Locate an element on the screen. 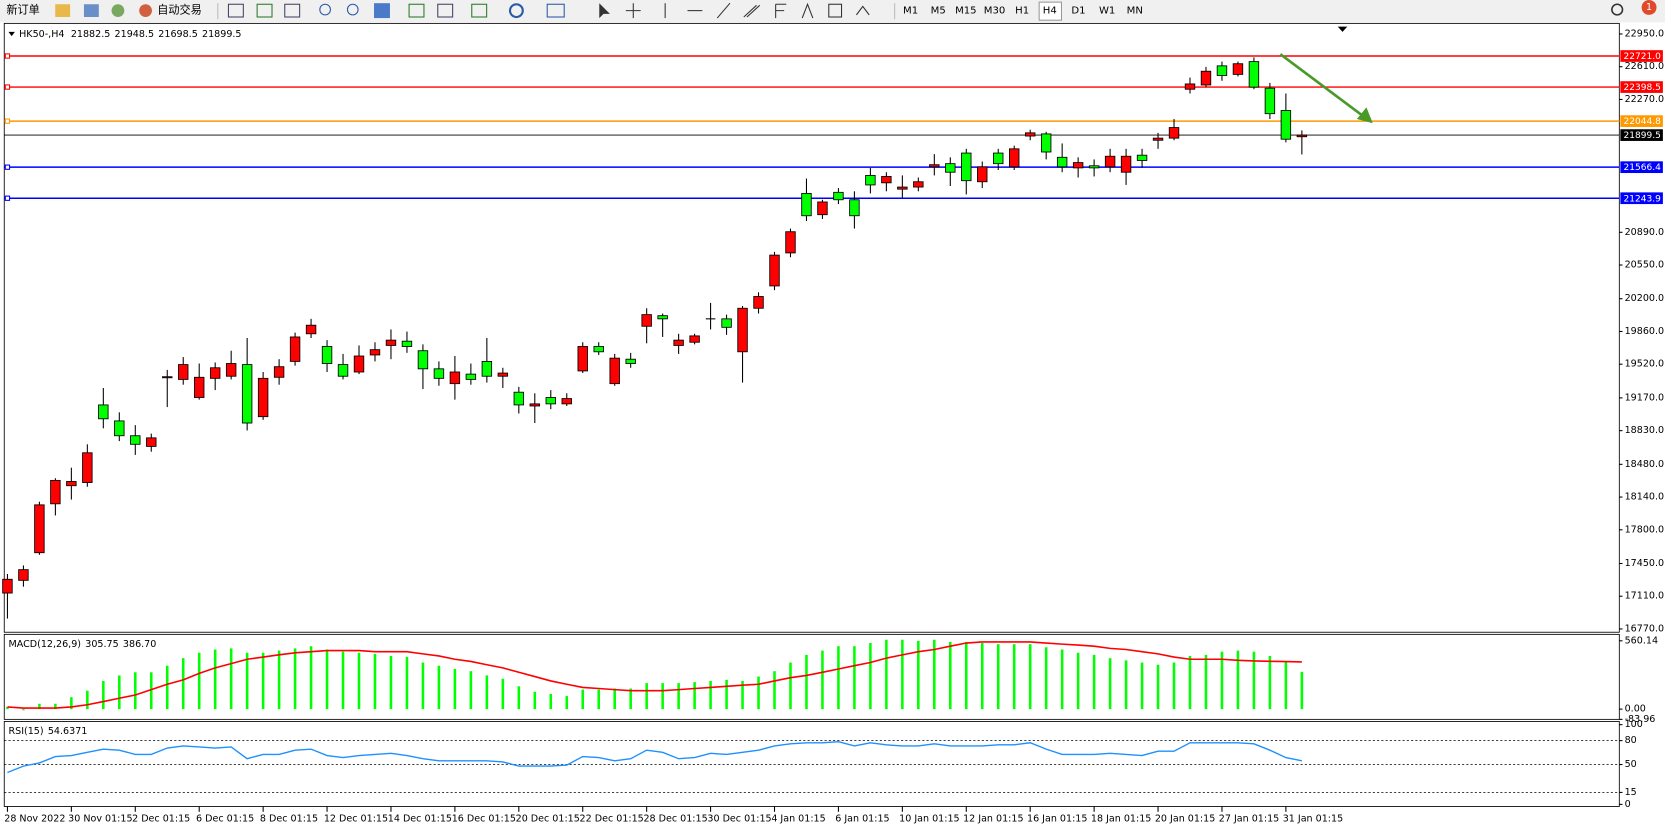  x-tick-label: 20 Jan 01:15 is located at coordinates (1185, 819).